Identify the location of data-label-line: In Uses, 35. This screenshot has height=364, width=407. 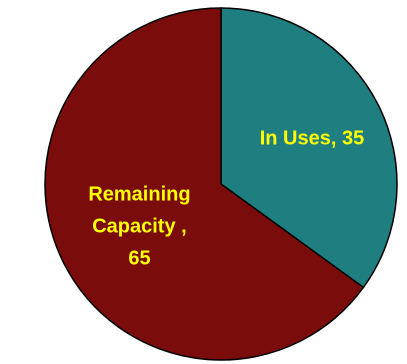
(312, 139).